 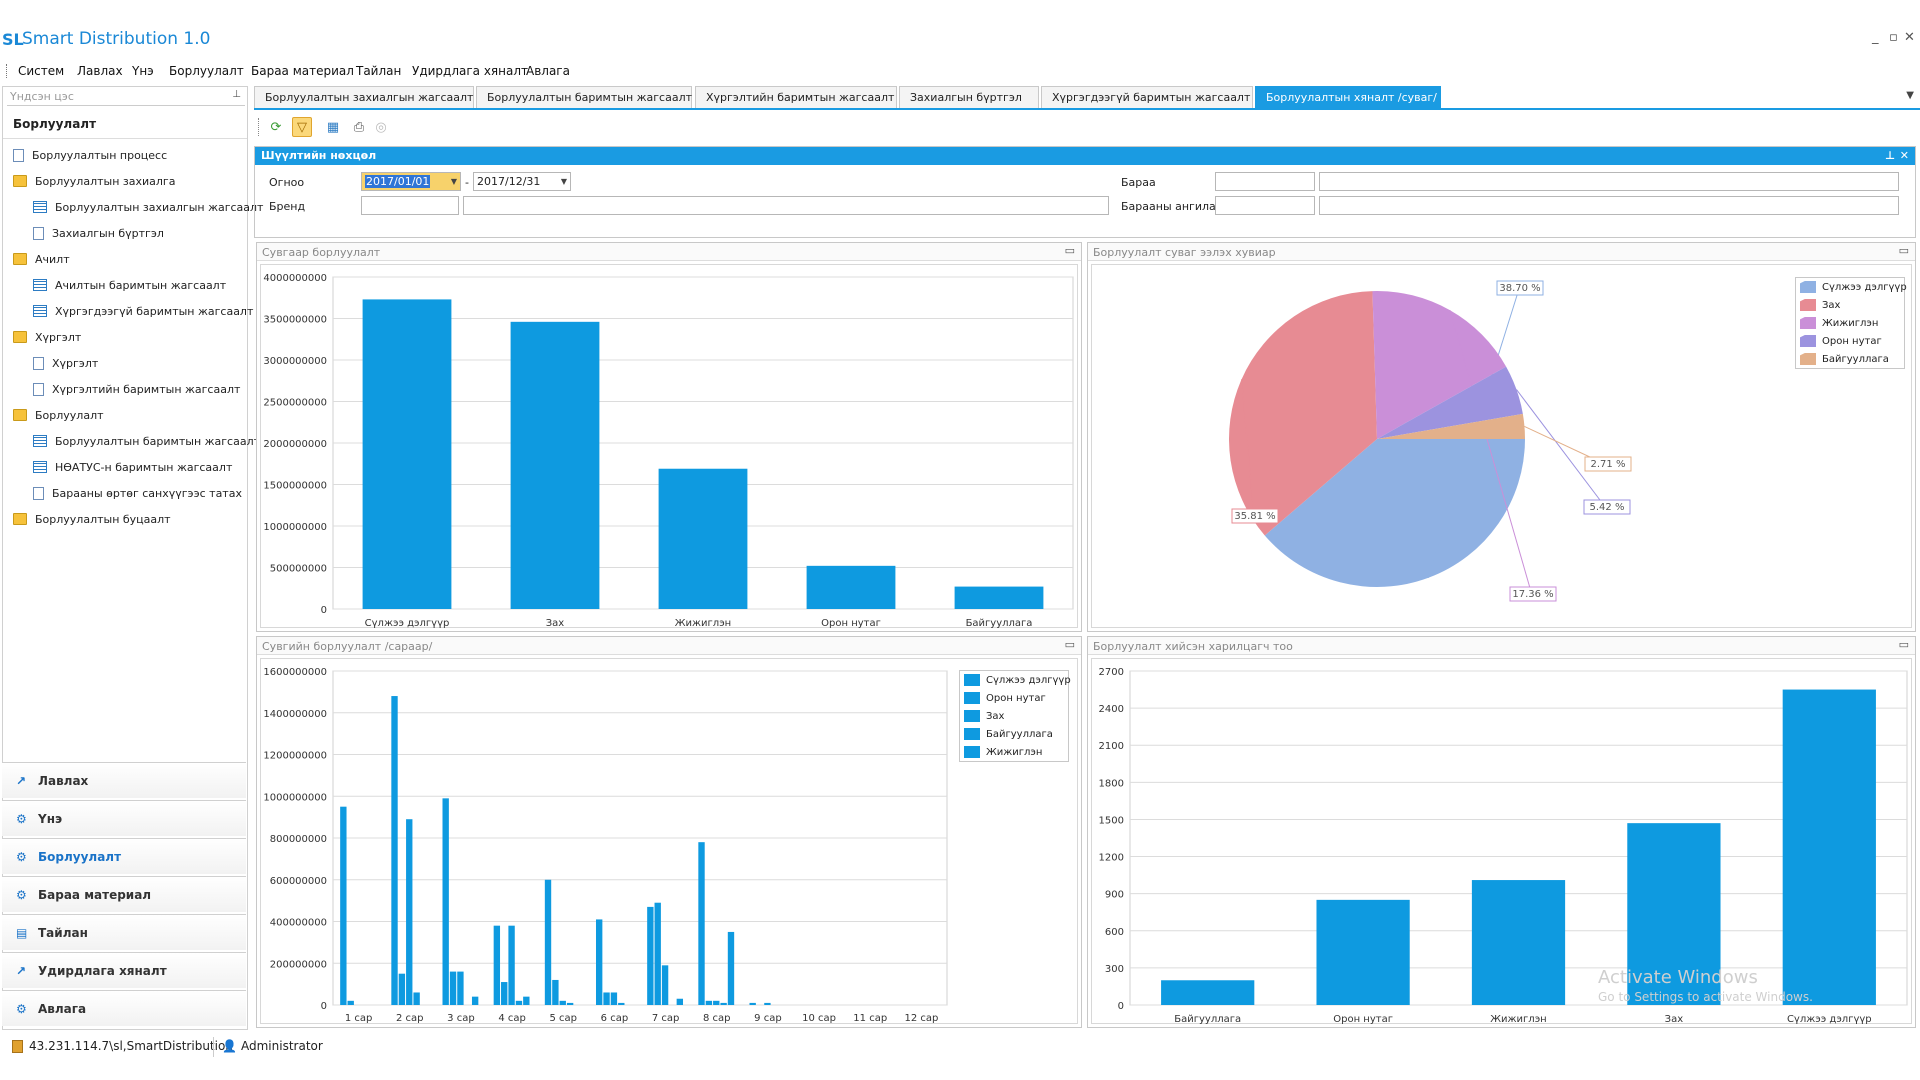 What do you see at coordinates (126, 97) in the screenshot?
I see `sidebar-search-input: Үндсэн цэс` at bounding box center [126, 97].